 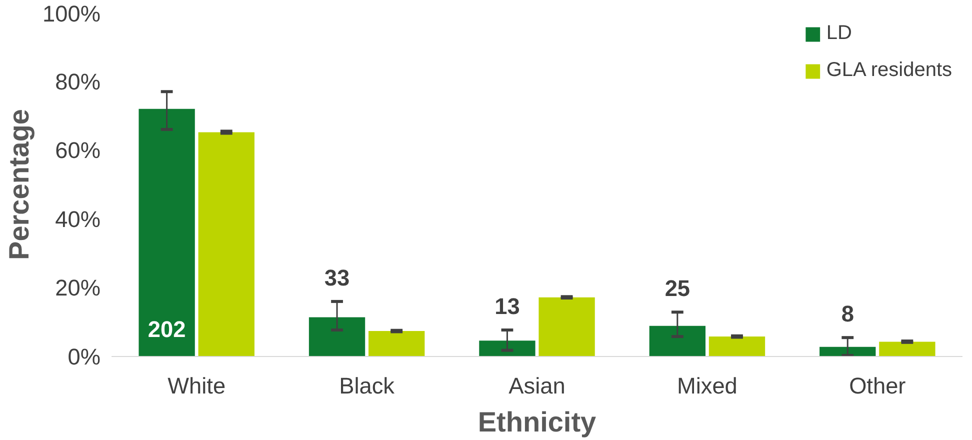 I want to click on annotation: 13, so click(x=507, y=305).